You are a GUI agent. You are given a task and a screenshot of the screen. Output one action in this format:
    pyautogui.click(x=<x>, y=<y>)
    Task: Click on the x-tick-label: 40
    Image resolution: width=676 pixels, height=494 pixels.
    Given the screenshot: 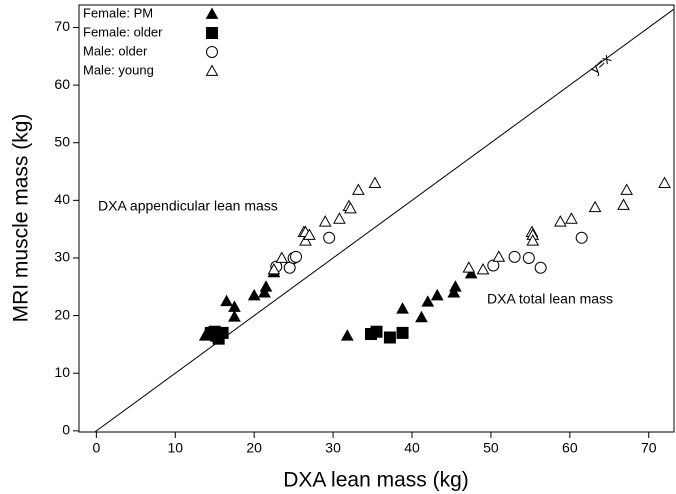 What is the action you would take?
    pyautogui.click(x=412, y=448)
    